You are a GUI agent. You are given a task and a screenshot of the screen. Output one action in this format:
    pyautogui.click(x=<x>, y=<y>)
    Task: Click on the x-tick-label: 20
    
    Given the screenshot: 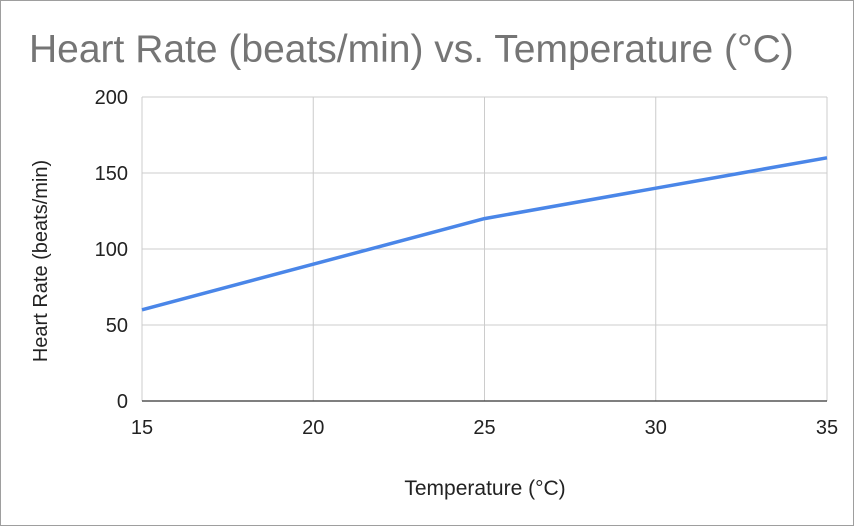 What is the action you would take?
    pyautogui.click(x=313, y=428)
    